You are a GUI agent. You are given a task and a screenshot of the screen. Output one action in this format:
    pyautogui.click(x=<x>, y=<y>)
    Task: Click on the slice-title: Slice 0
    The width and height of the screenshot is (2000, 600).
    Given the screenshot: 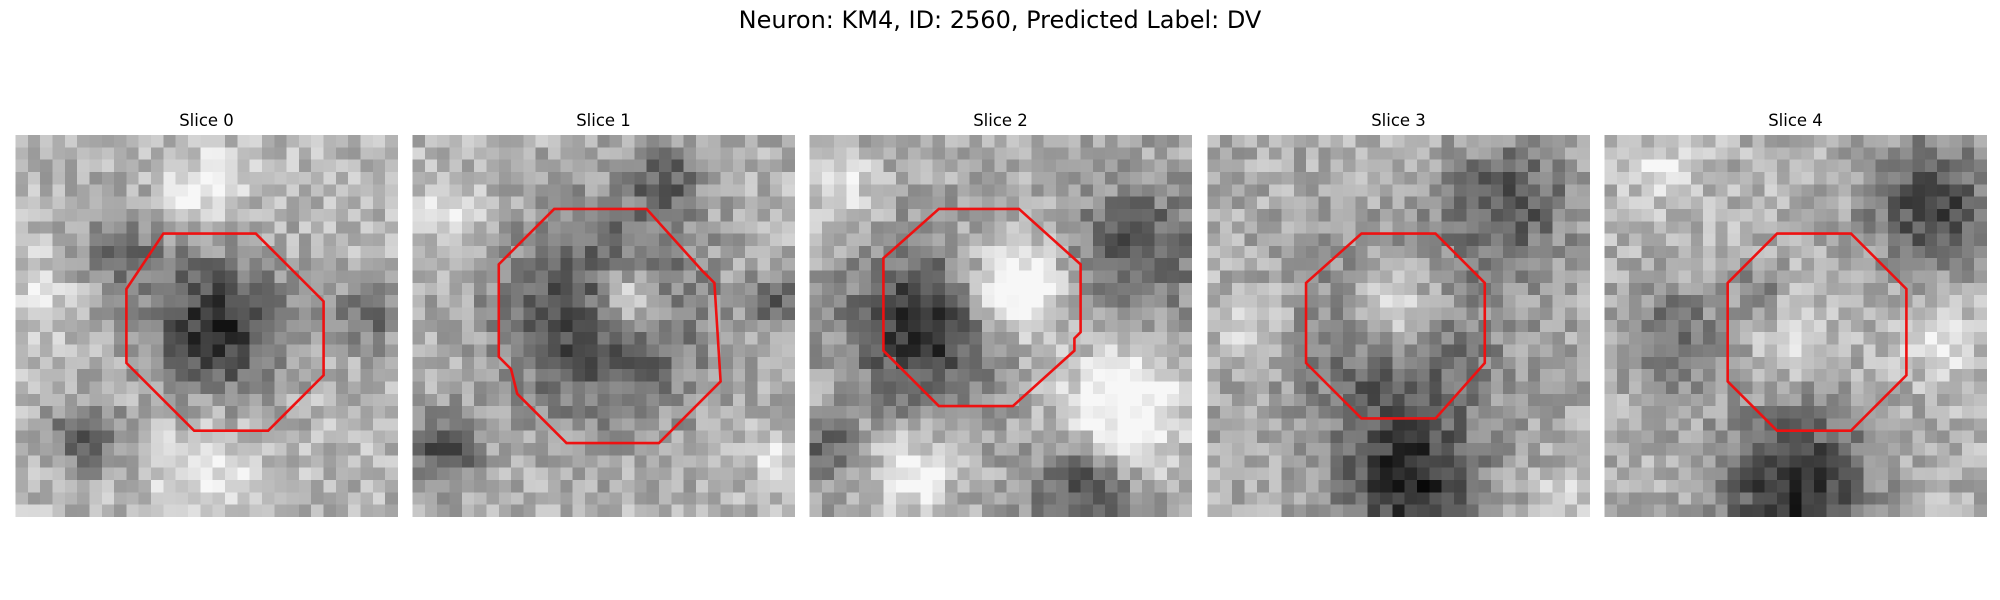 What is the action you would take?
    pyautogui.click(x=206, y=120)
    